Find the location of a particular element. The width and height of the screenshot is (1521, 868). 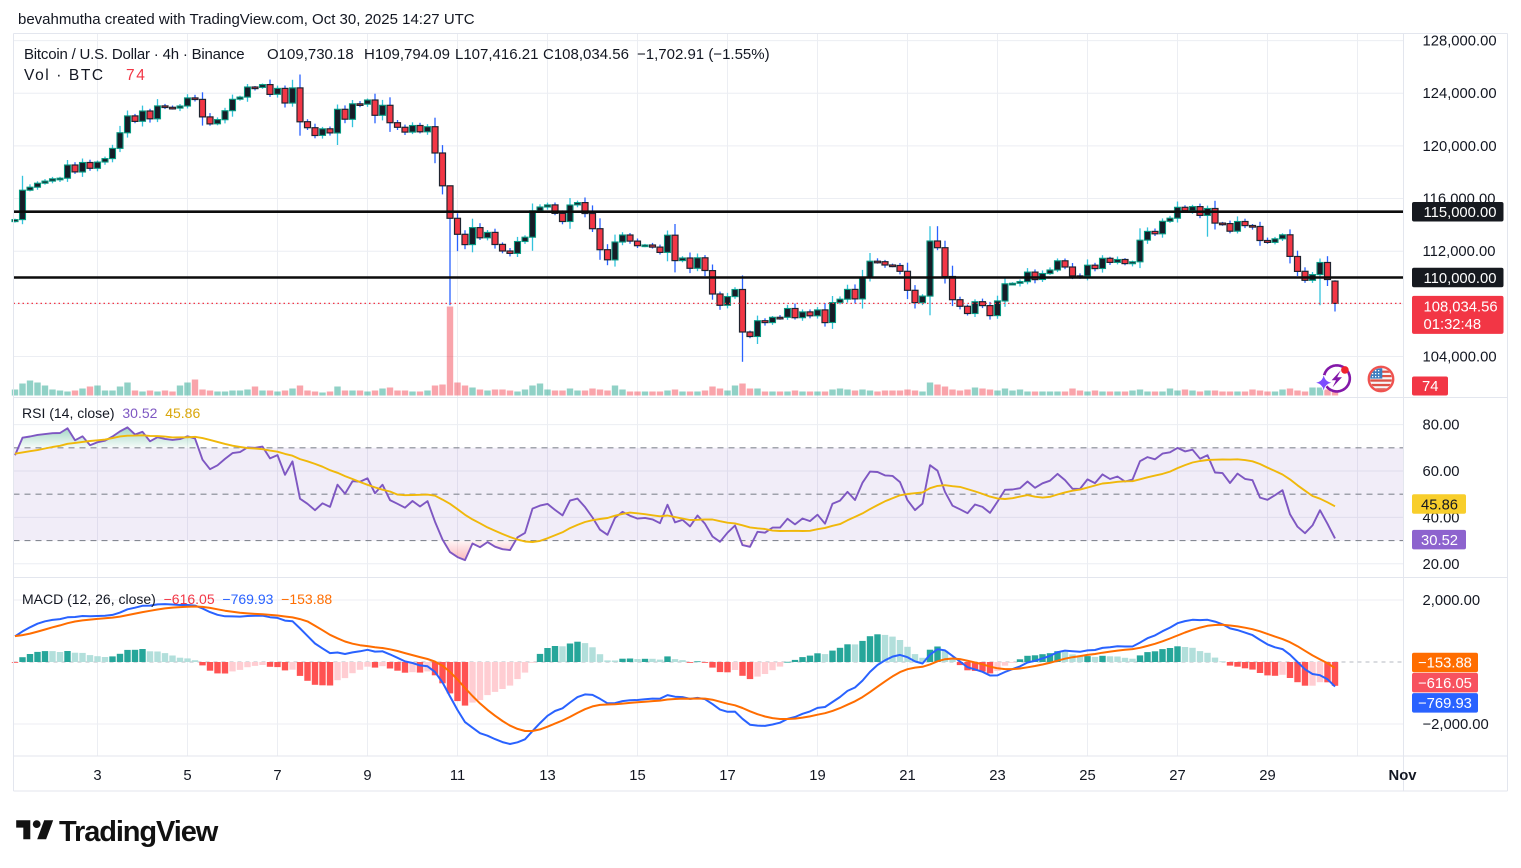

svg-text: 3 is located at coordinates (97, 776).